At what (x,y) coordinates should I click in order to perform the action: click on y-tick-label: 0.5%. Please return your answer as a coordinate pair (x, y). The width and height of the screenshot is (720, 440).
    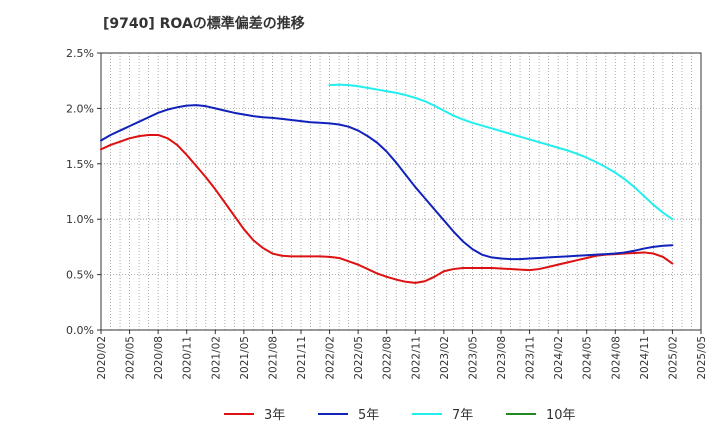
    Looking at the image, I should click on (80, 275).